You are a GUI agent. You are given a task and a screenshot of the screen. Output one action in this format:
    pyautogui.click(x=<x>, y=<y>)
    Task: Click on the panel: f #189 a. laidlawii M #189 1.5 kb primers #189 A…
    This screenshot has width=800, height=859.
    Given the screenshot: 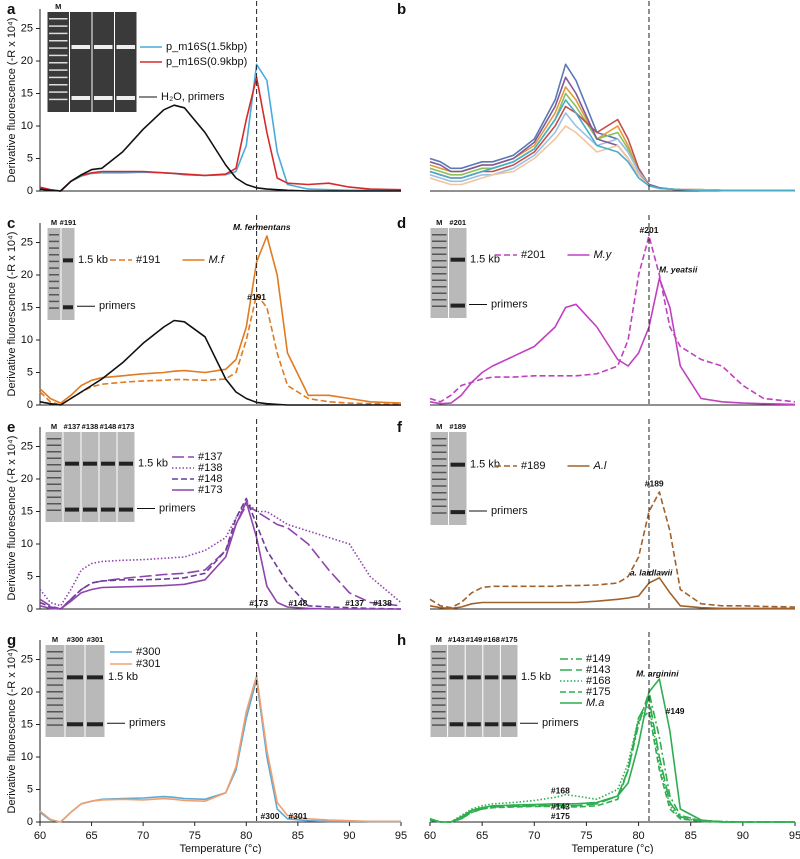 What is the action you would take?
    pyautogui.click(x=596, y=514)
    